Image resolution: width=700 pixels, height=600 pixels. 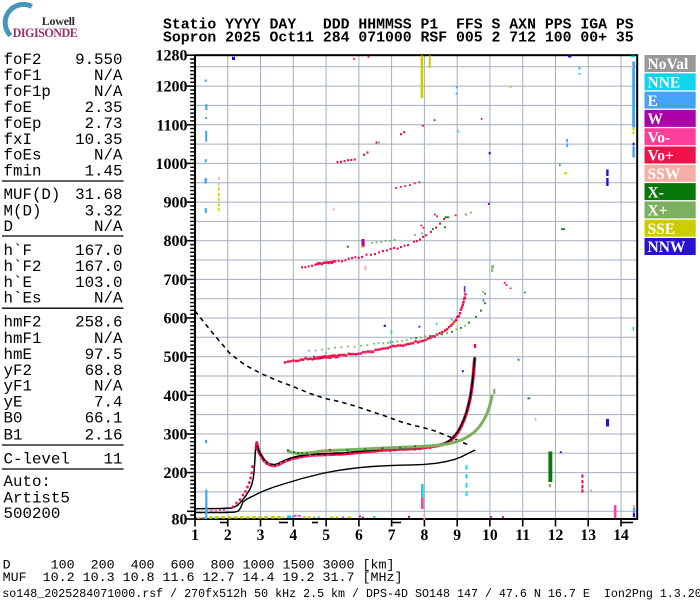 What do you see at coordinates (23, 323) in the screenshot?
I see `svg-text: hmF2` at bounding box center [23, 323].